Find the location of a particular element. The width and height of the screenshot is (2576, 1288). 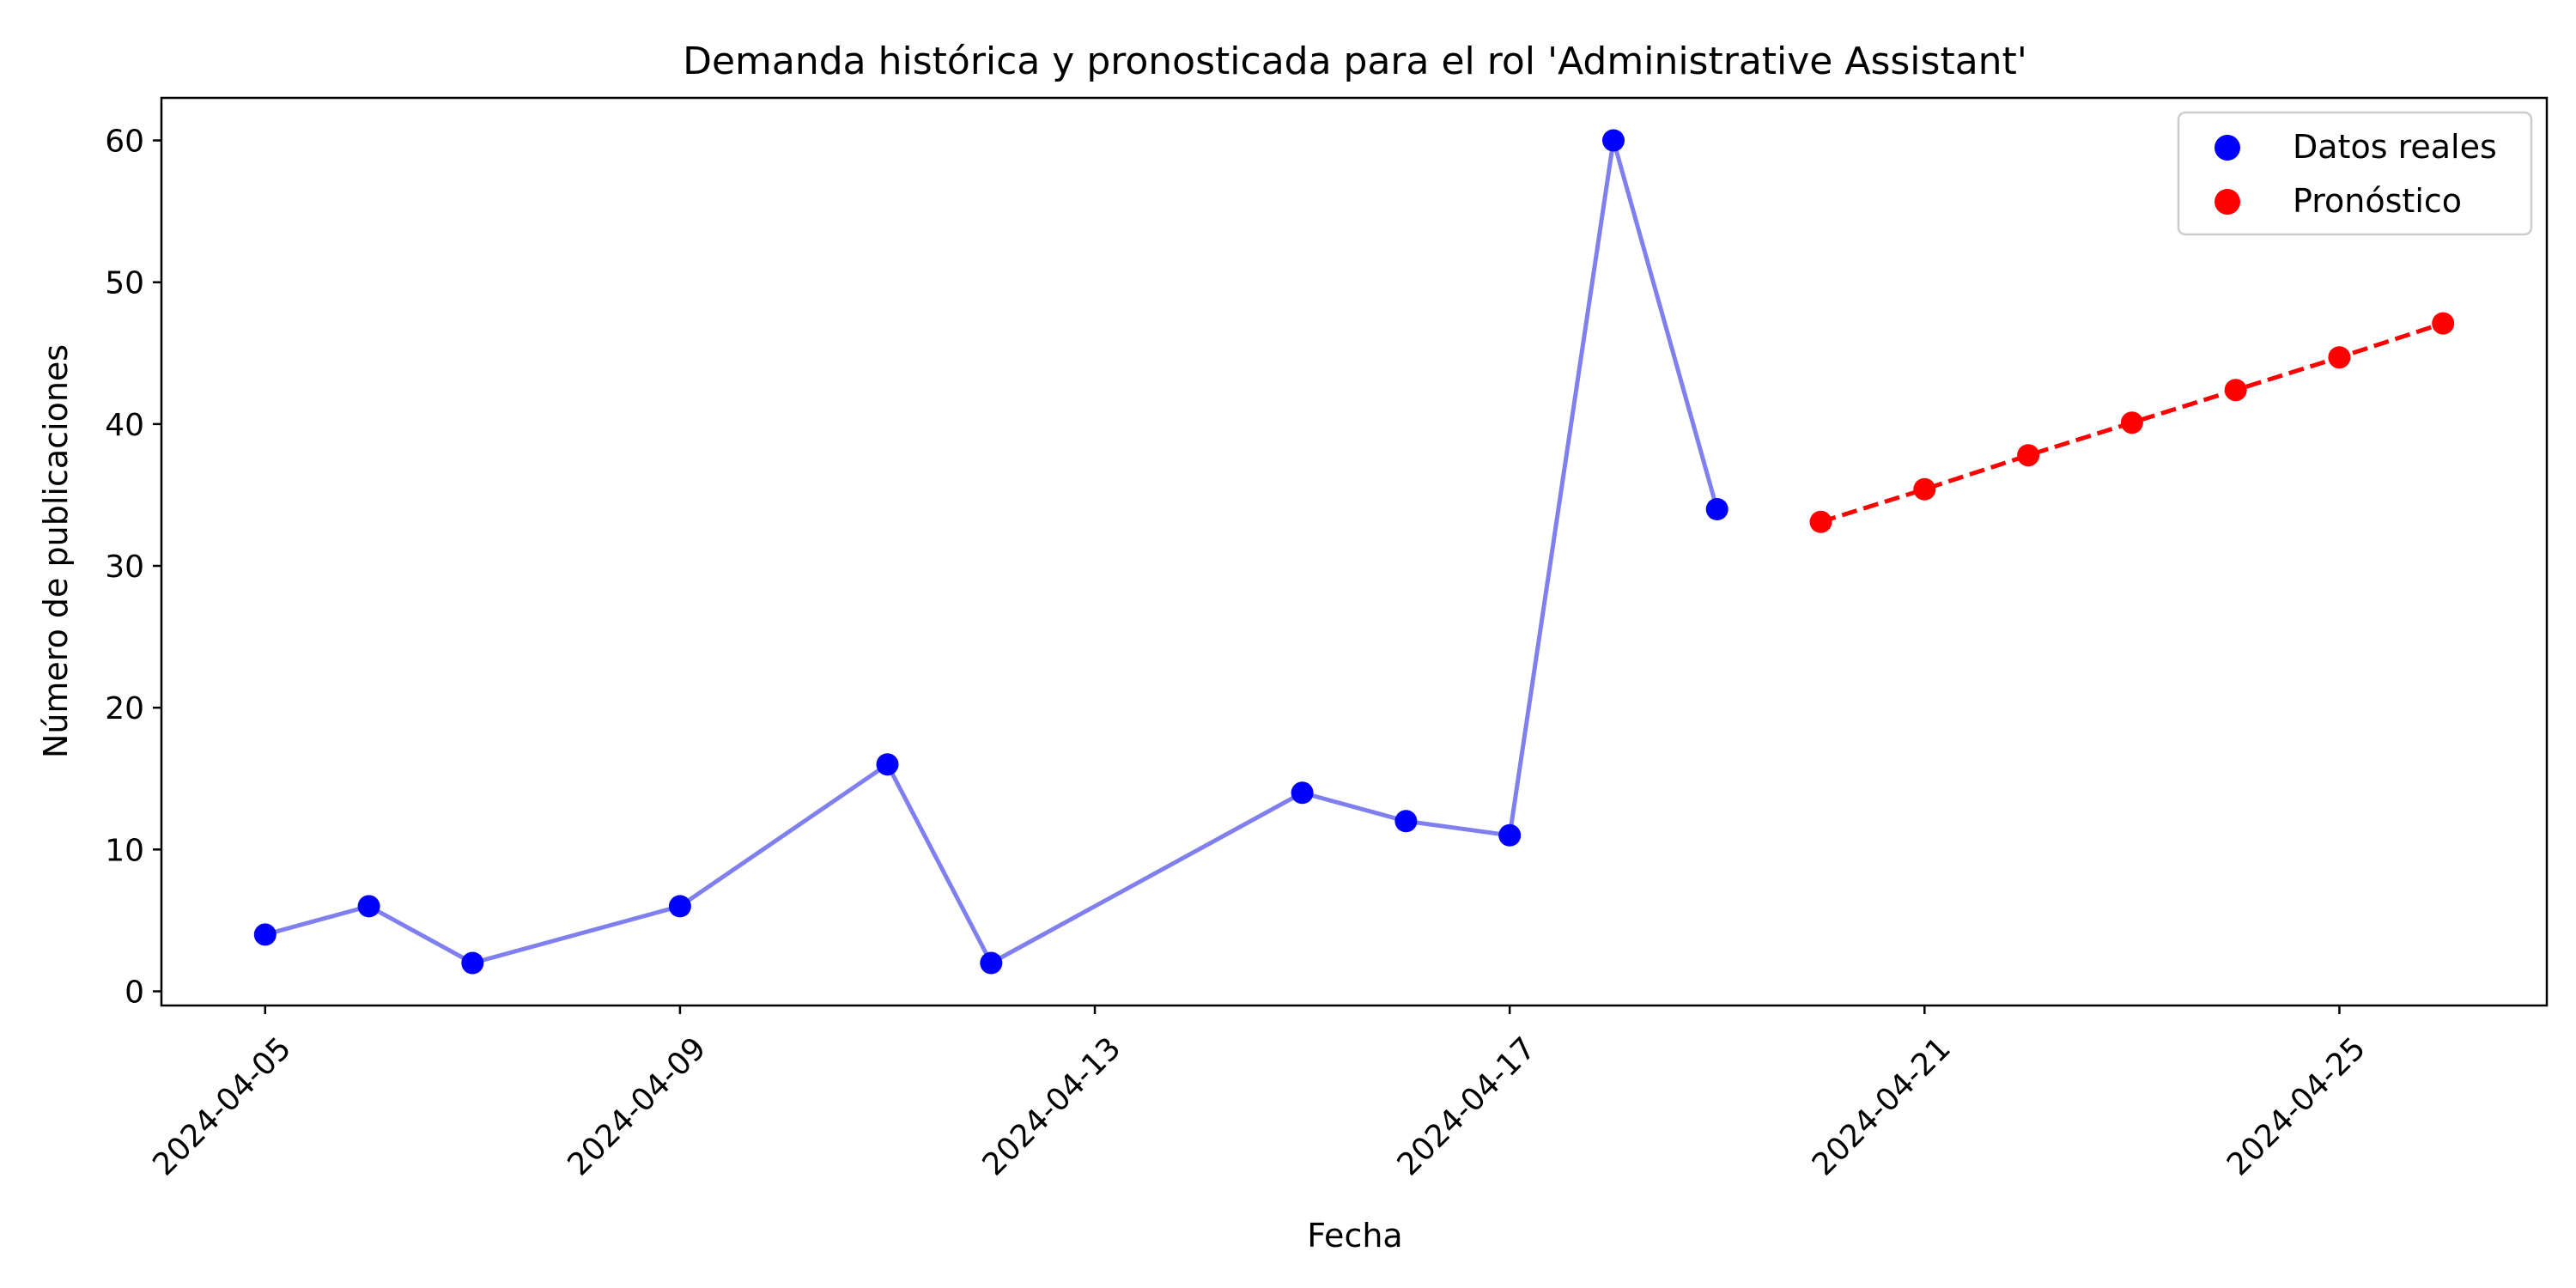

x-tick-label: 2024-04-17 is located at coordinates (1467, 1106).